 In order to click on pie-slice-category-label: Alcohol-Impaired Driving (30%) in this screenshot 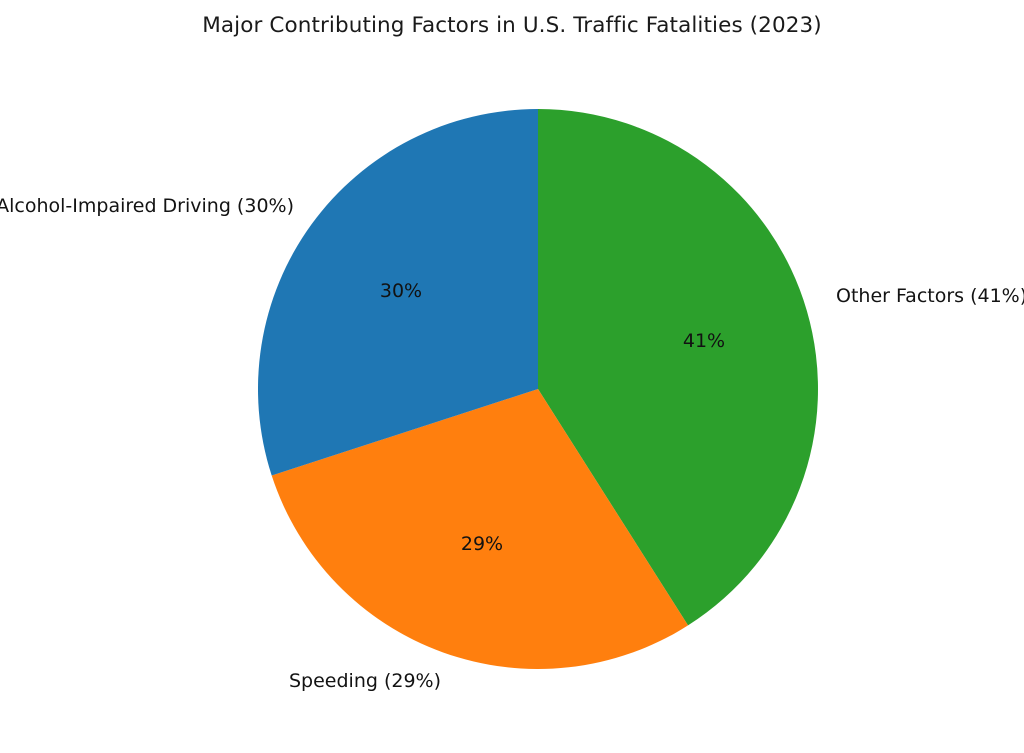, I will do `click(147, 206)`.